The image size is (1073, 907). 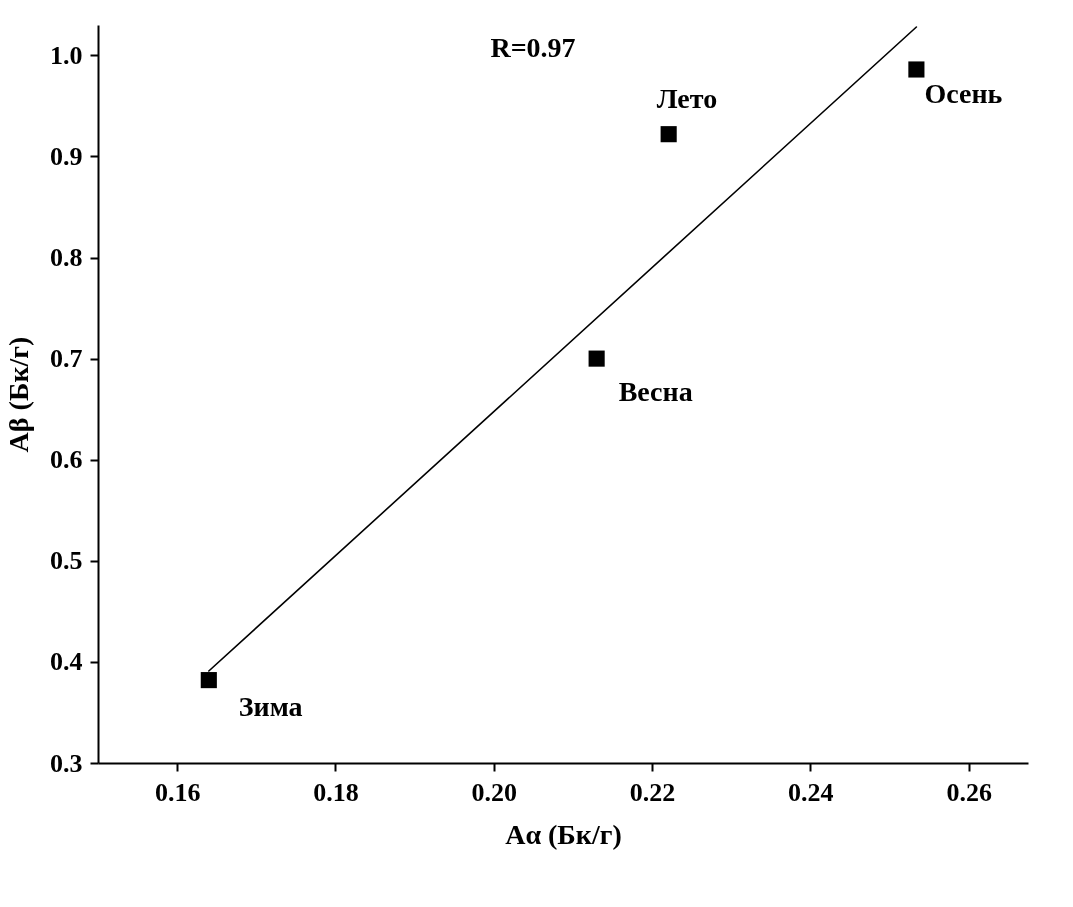 I want to click on y-tick-label: 0.9, so click(x=66, y=156).